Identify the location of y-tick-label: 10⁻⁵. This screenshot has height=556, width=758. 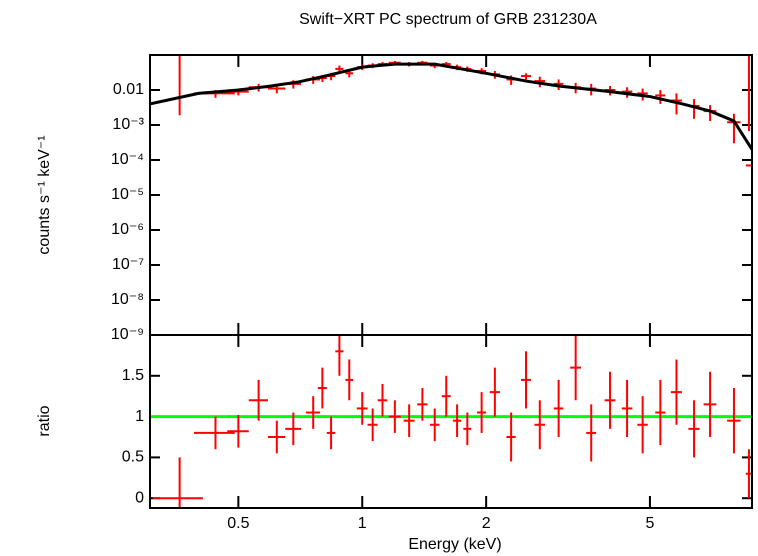
(127, 194).